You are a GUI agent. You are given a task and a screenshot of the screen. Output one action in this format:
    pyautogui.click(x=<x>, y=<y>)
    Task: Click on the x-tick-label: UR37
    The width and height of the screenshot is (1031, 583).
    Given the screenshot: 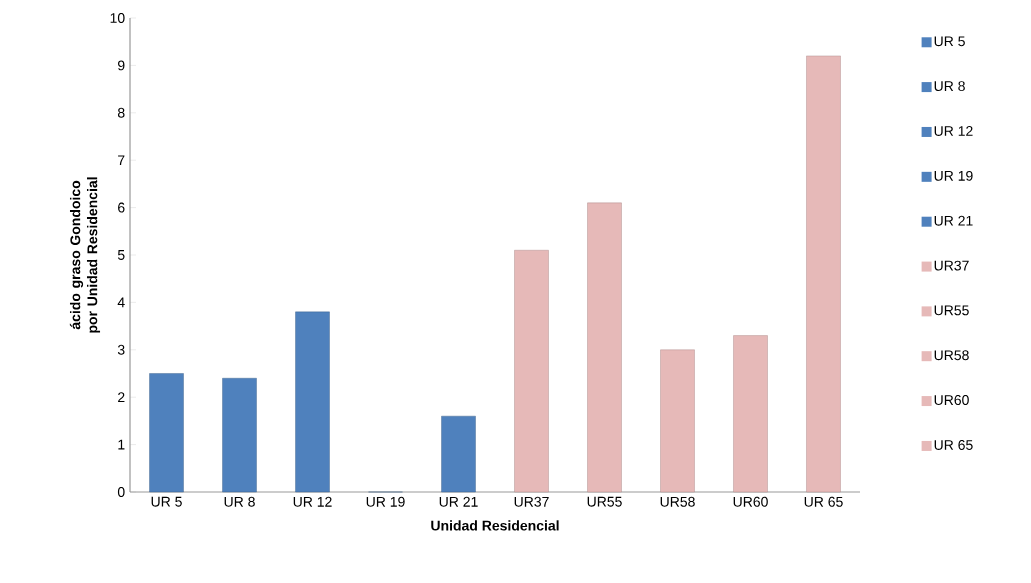 What is the action you would take?
    pyautogui.click(x=531, y=501)
    